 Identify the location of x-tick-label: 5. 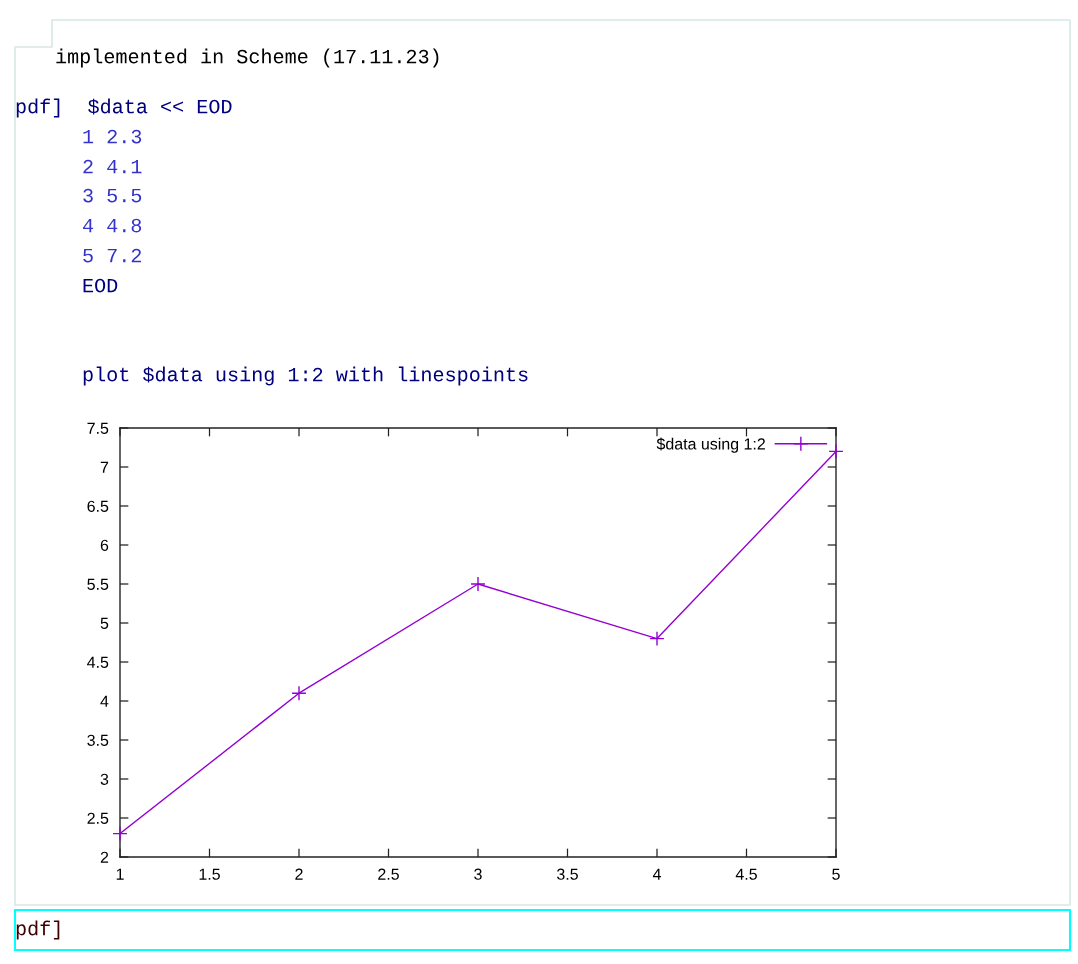
(836, 874).